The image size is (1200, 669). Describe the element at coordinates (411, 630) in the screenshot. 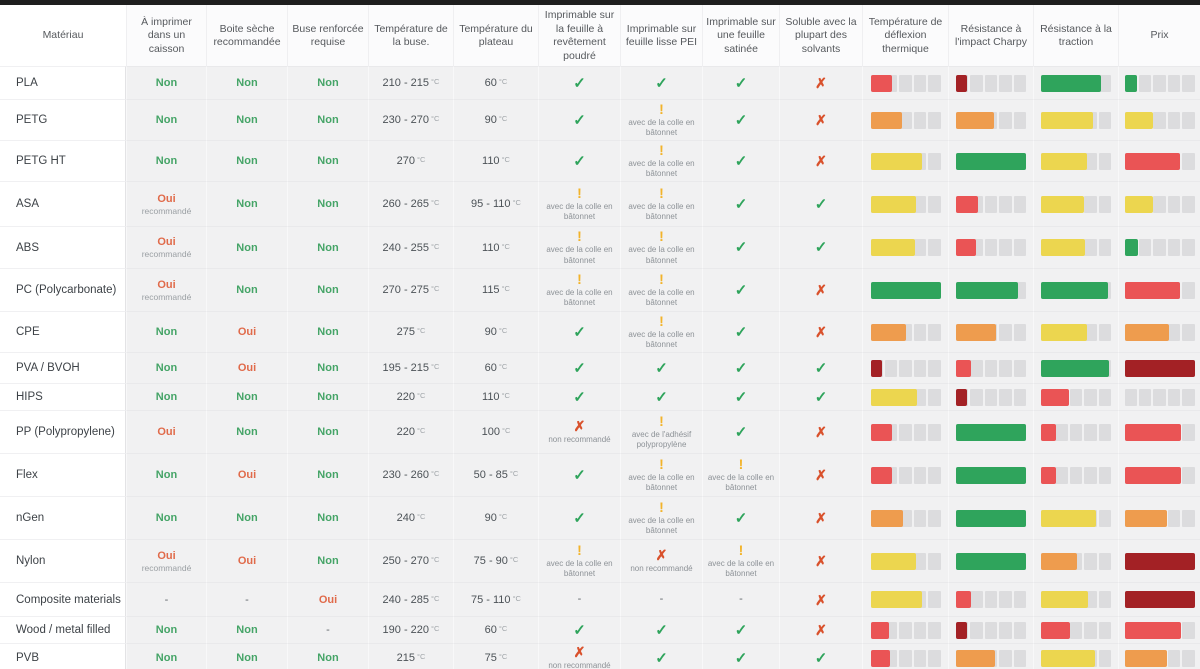

I see `temperature-value: 190 - 220 °C` at that location.